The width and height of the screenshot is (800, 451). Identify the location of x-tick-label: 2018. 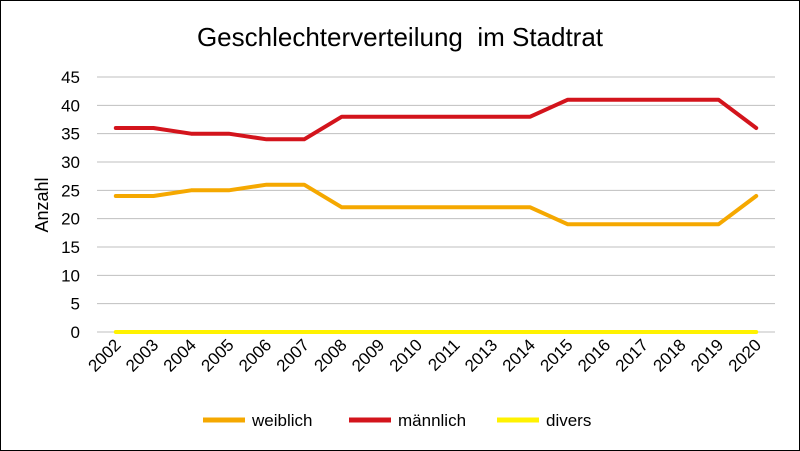
(669, 355).